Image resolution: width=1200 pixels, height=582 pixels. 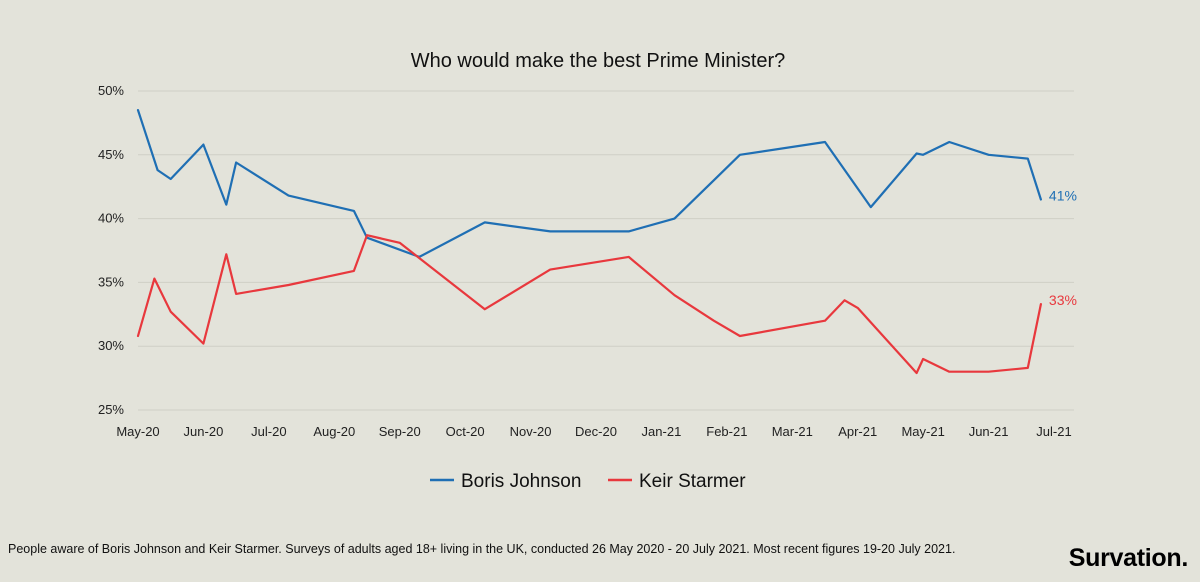 What do you see at coordinates (204, 431) in the screenshot?
I see `x-tick-label: Jun-20` at bounding box center [204, 431].